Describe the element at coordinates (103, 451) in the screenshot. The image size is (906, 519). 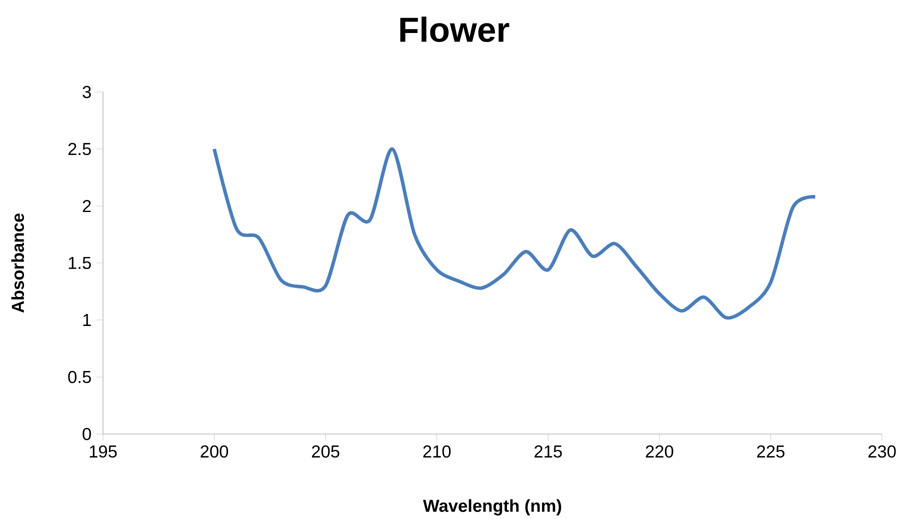
I see `x-tick-label: 195` at that location.